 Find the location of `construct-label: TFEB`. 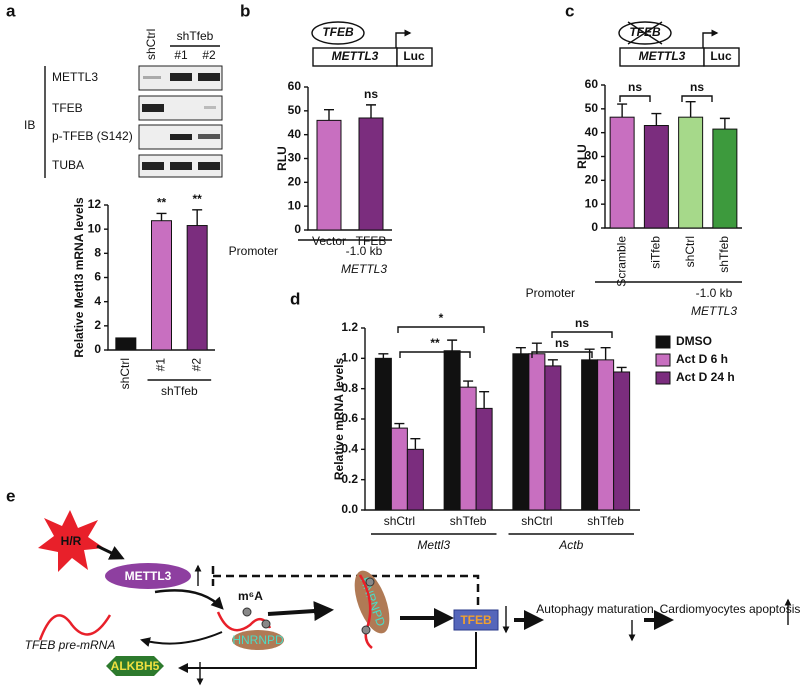

construct-label: TFEB is located at coordinates (338, 32).